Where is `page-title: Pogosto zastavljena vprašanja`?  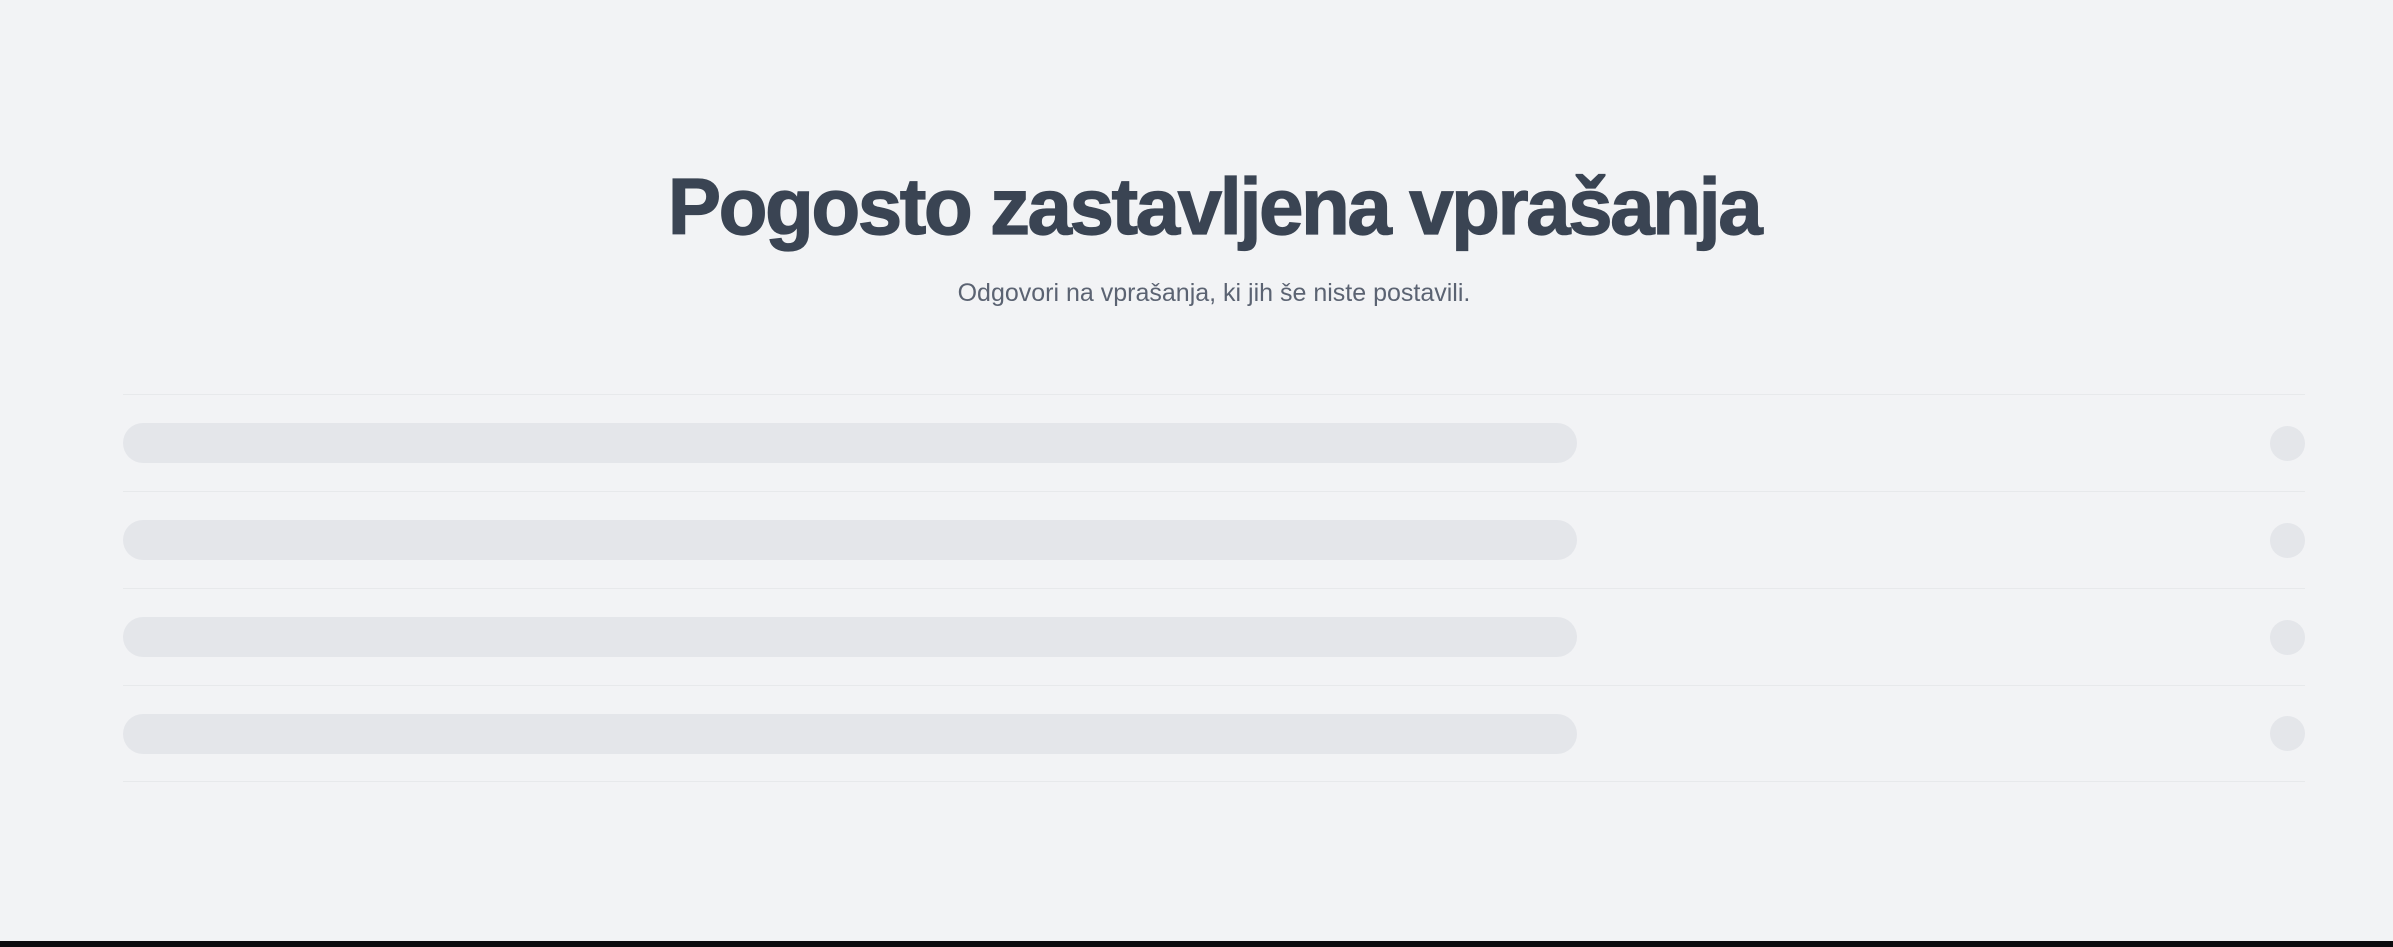 page-title: Pogosto zastavljena vprašanja is located at coordinates (1215, 206).